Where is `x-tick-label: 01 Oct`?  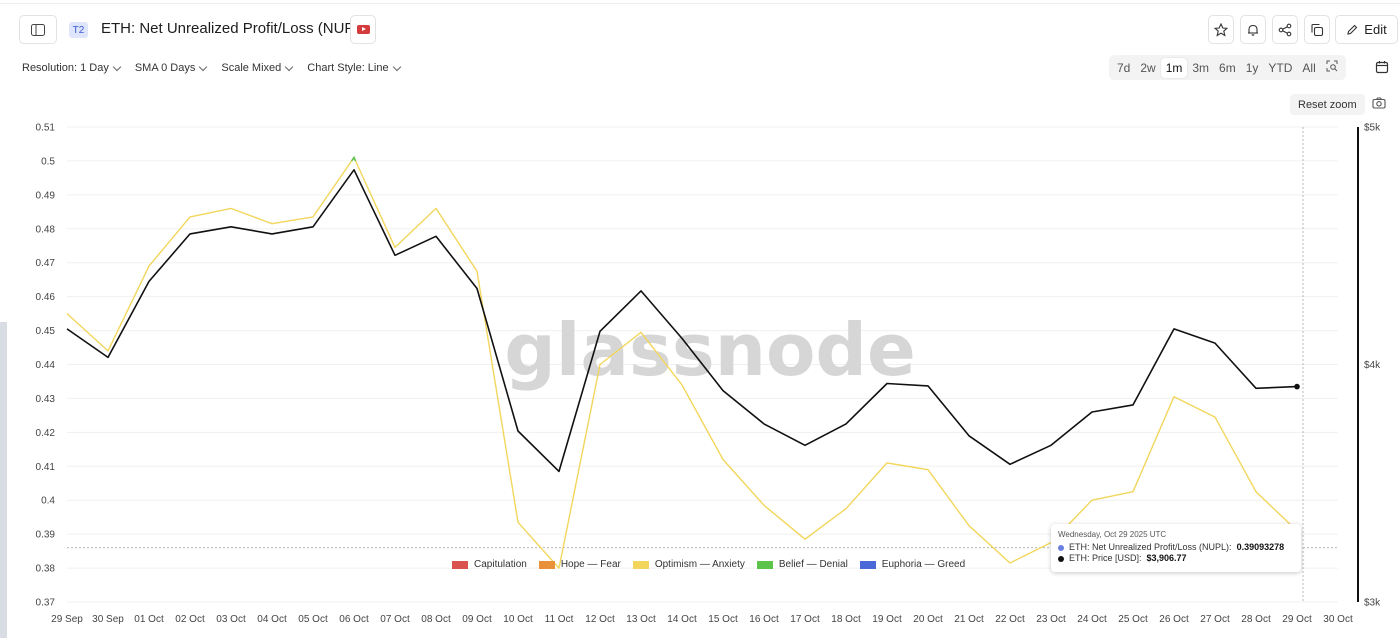
x-tick-label: 01 Oct is located at coordinates (149, 619).